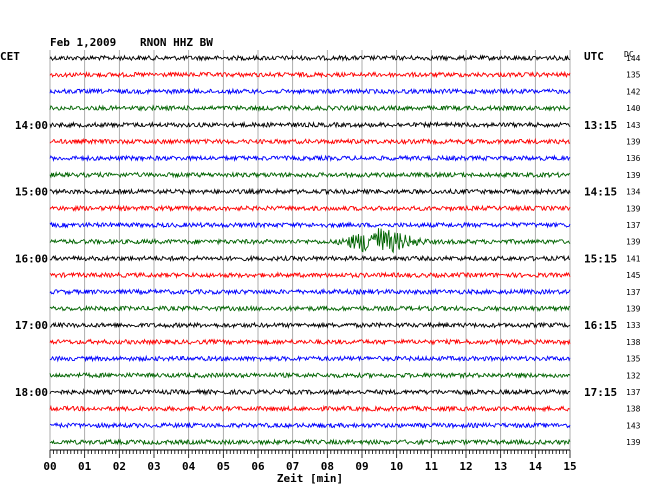 The image size is (650, 494). Describe the element at coordinates (176, 42) in the screenshot. I see `station-label: RNON HHZ BW` at that location.